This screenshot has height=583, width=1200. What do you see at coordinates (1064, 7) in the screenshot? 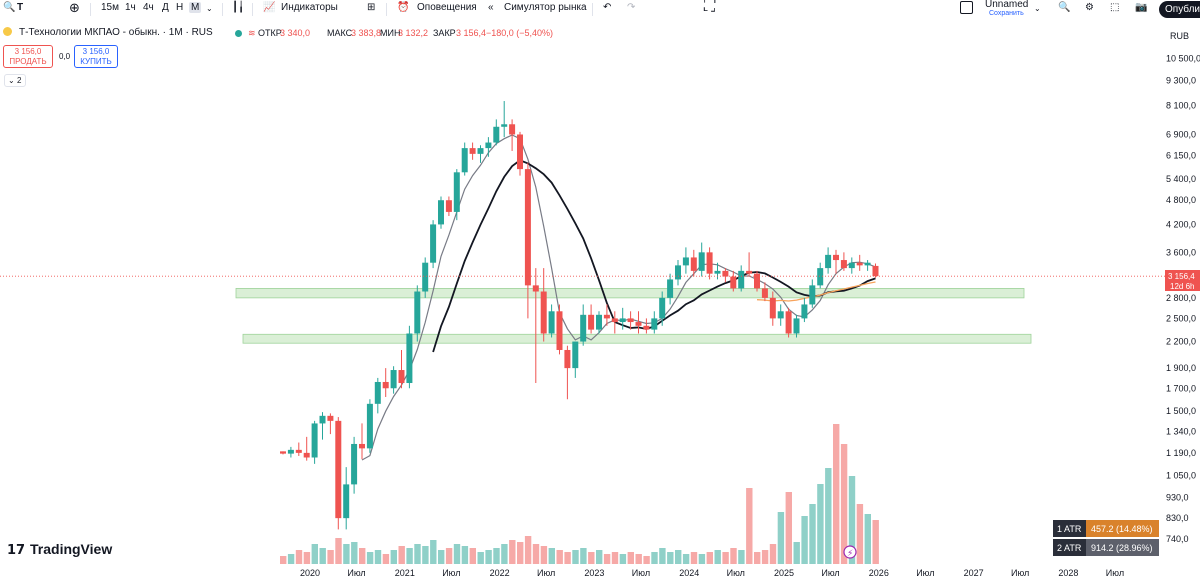
I see `quick-search-icon: 🔍` at bounding box center [1064, 7].